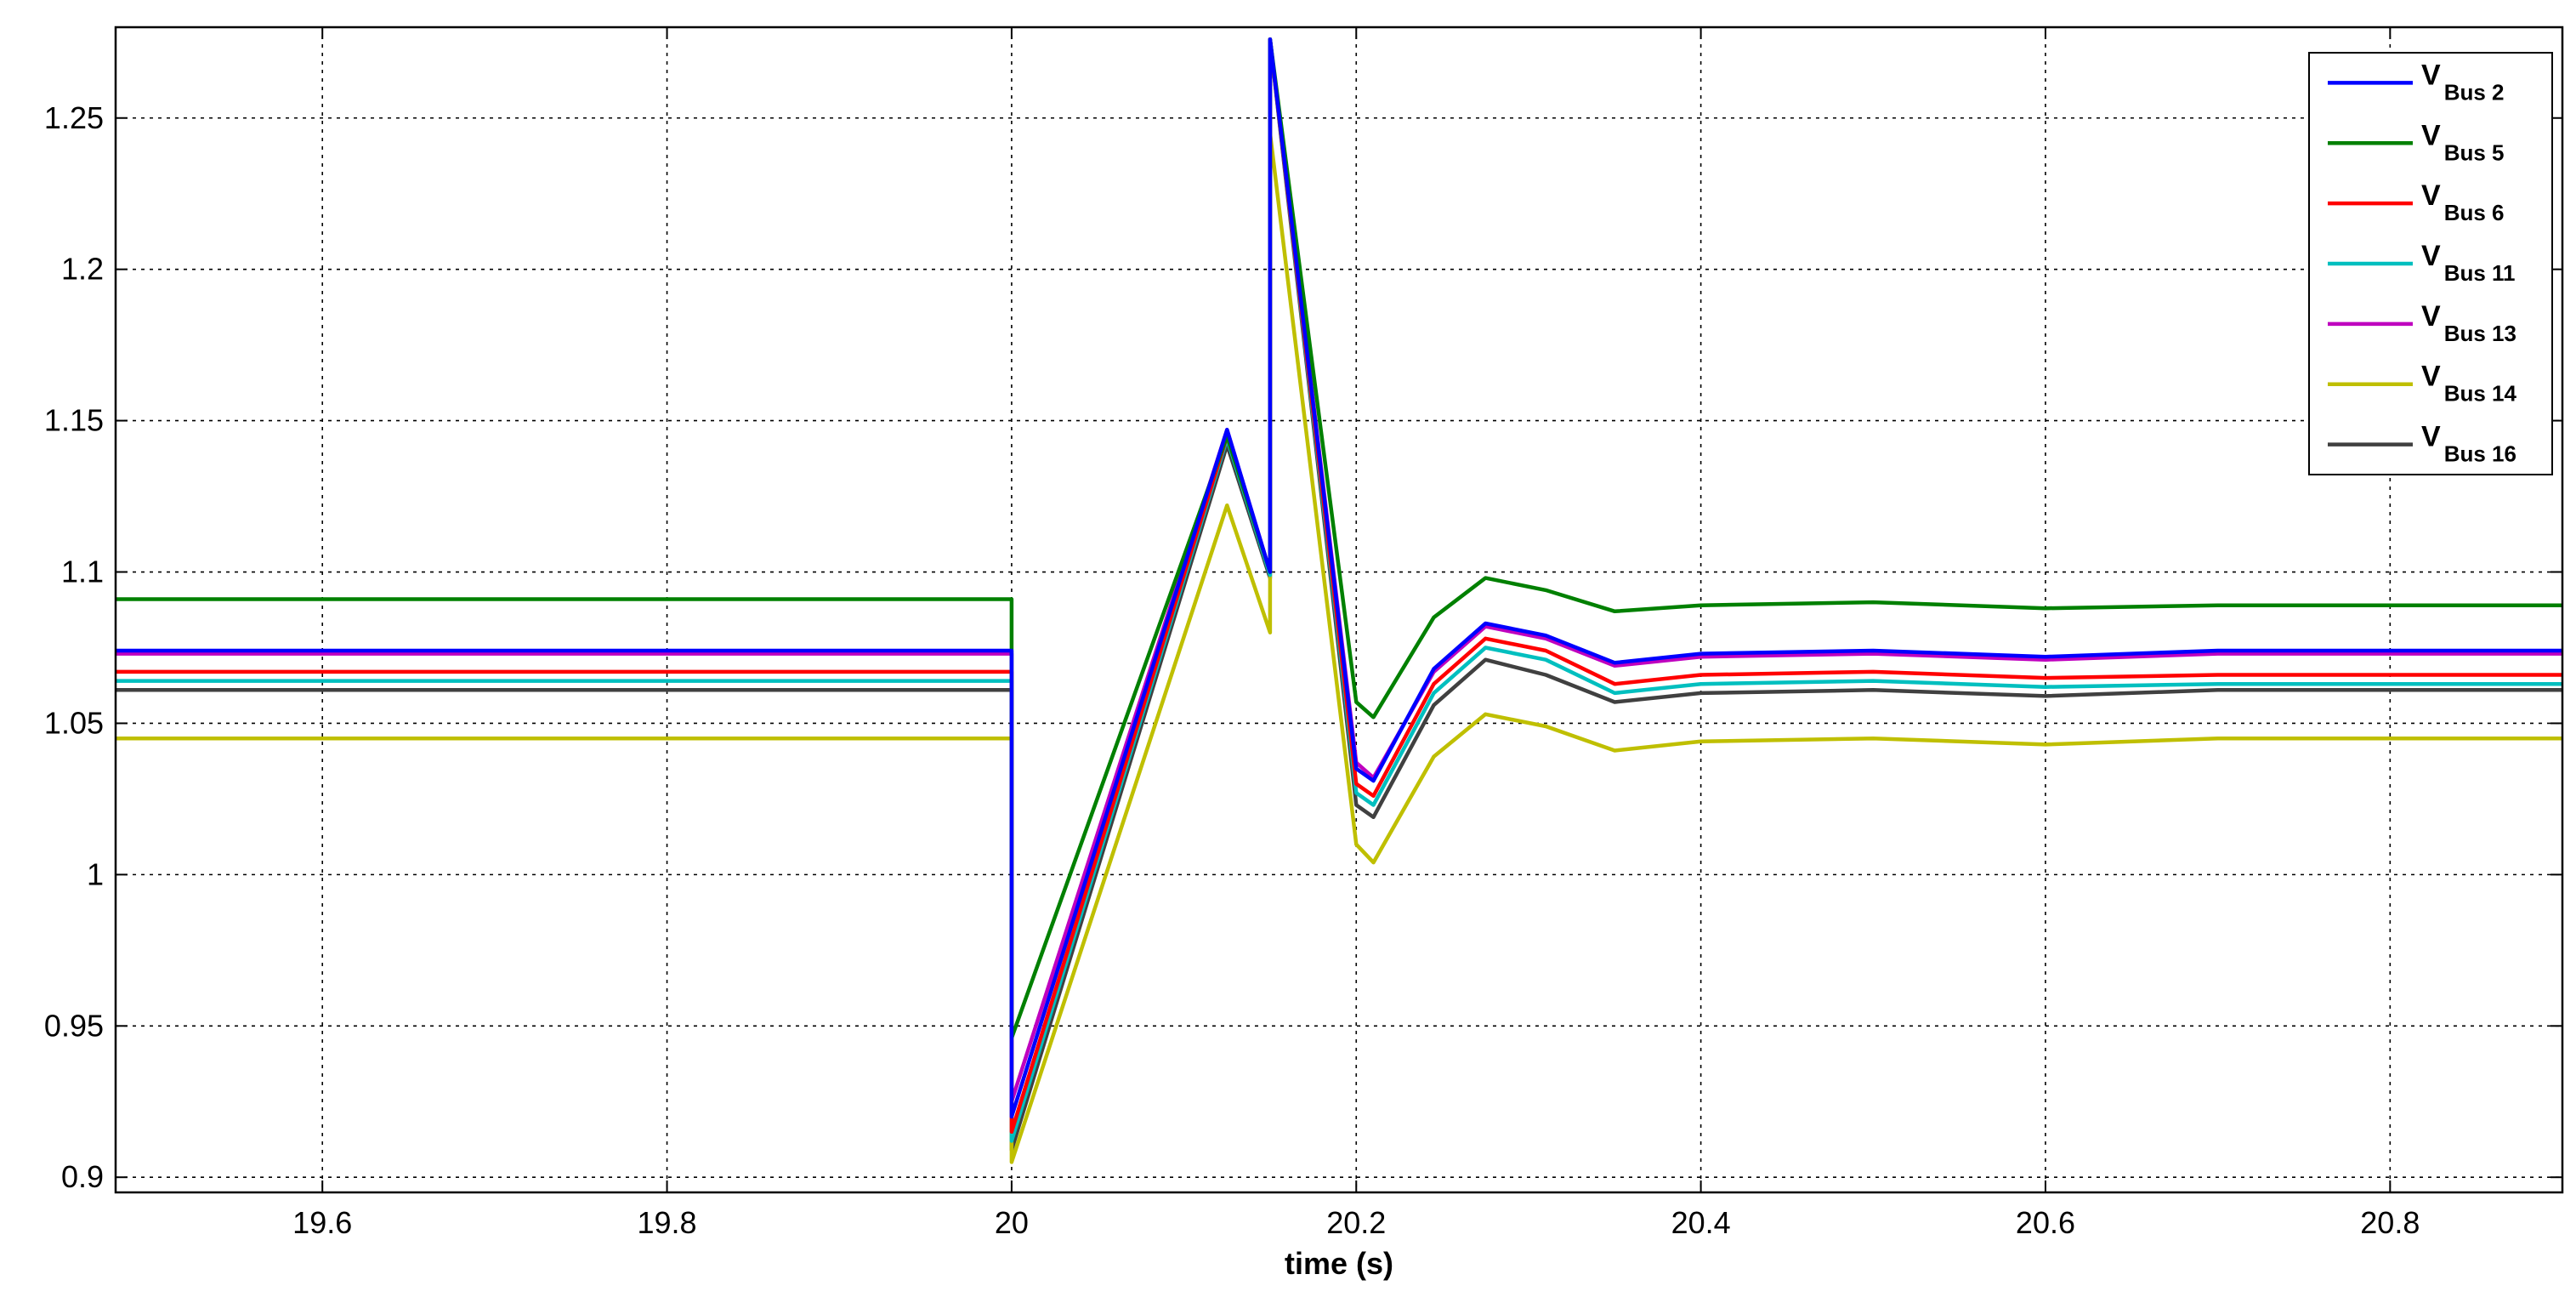 Image resolution: width=2576 pixels, height=1297 pixels. What do you see at coordinates (74, 117) in the screenshot?
I see `y-tick-label: 1.25` at bounding box center [74, 117].